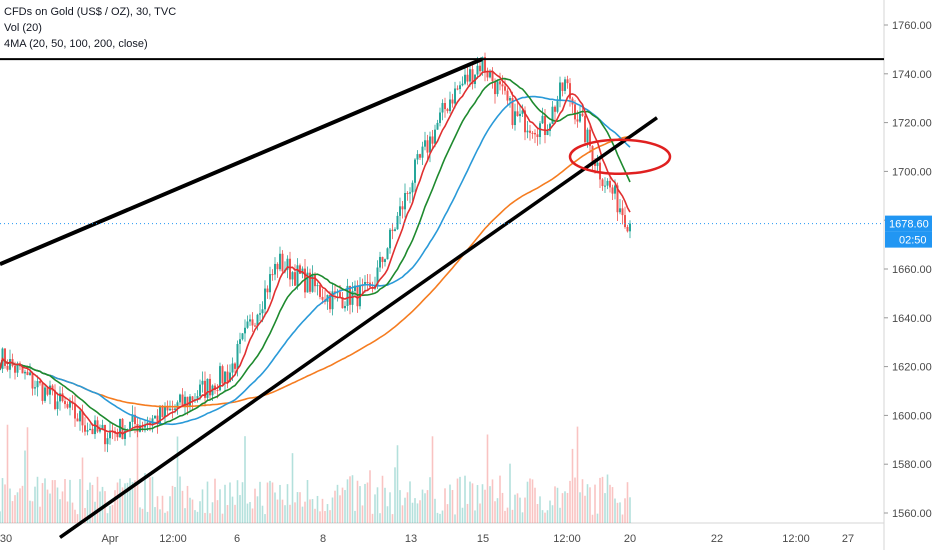  Describe the element at coordinates (237, 539) in the screenshot. I see `time-tick-label: 6` at that location.